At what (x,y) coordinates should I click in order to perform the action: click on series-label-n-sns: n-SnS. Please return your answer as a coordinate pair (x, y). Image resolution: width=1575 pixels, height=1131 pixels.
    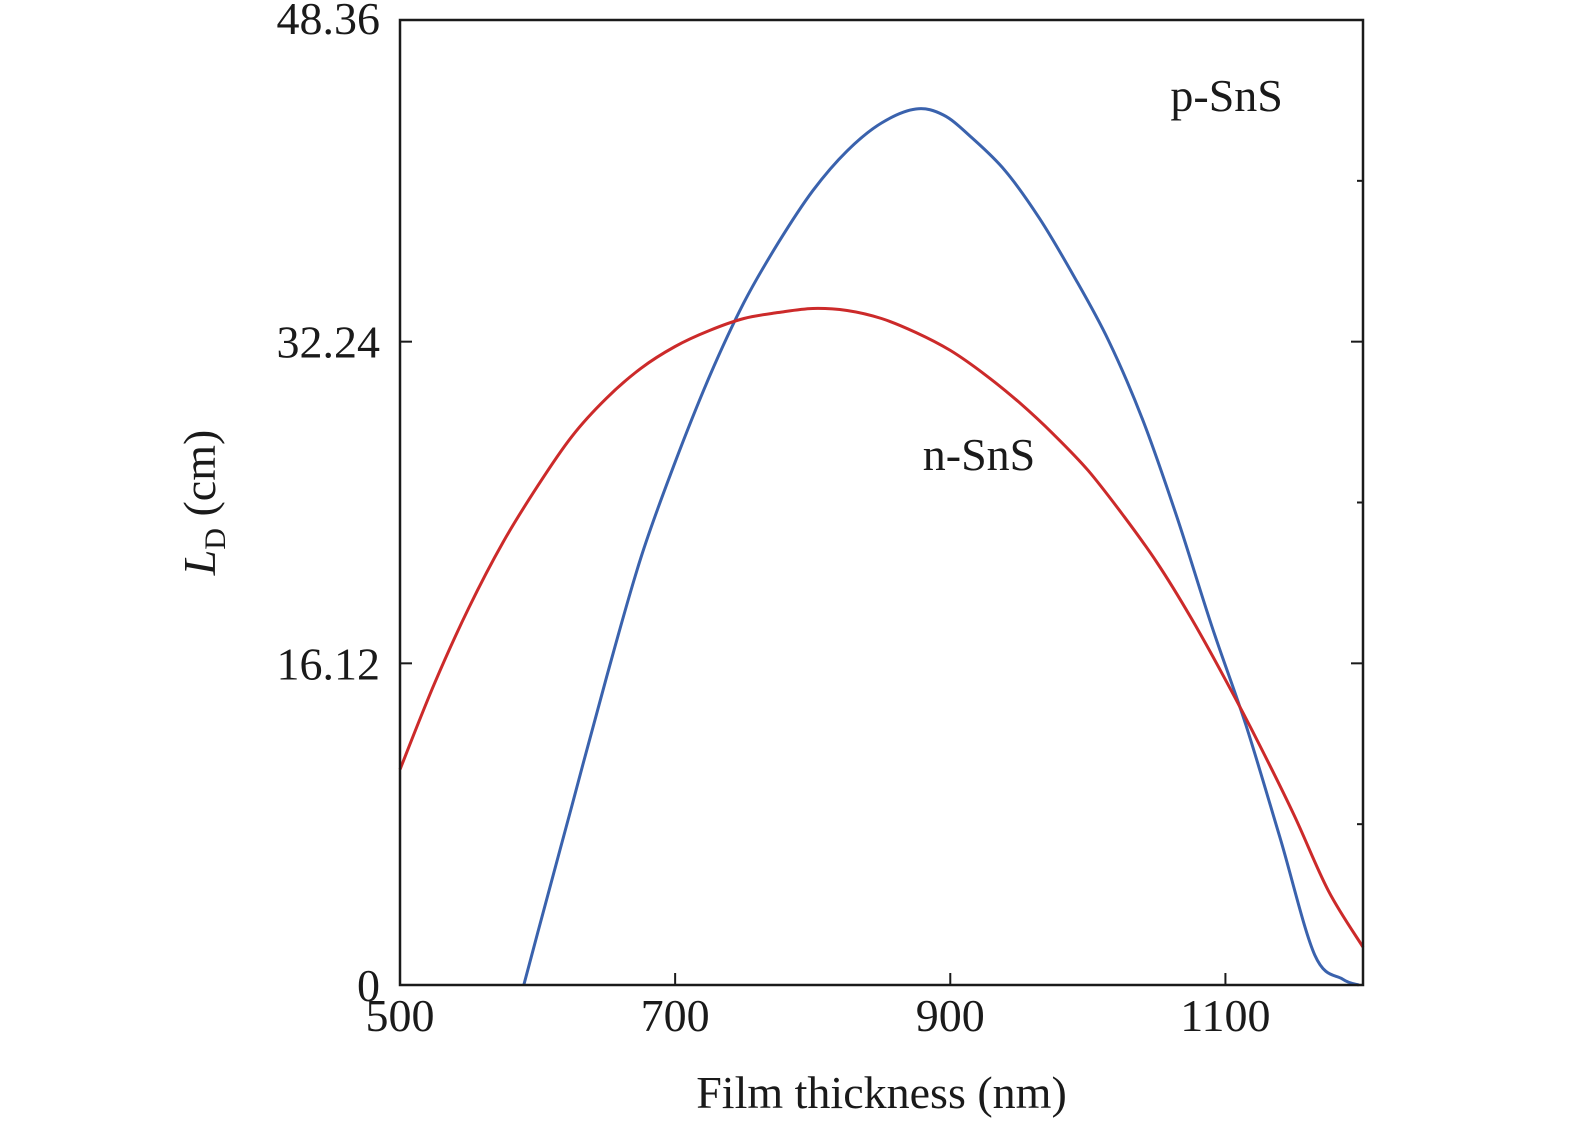
    Looking at the image, I should click on (979, 454).